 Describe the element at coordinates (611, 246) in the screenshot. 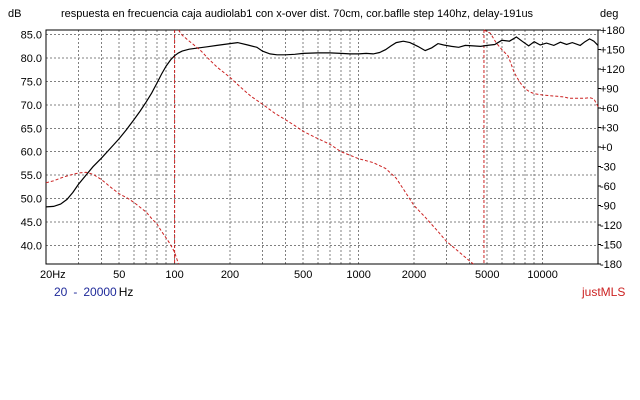

I see `y2-tick-label: -150` at that location.